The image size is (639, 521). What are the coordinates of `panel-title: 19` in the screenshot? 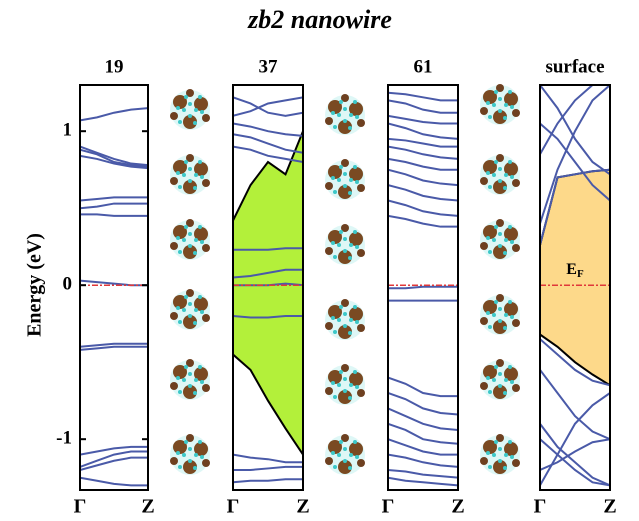 It's located at (114, 66).